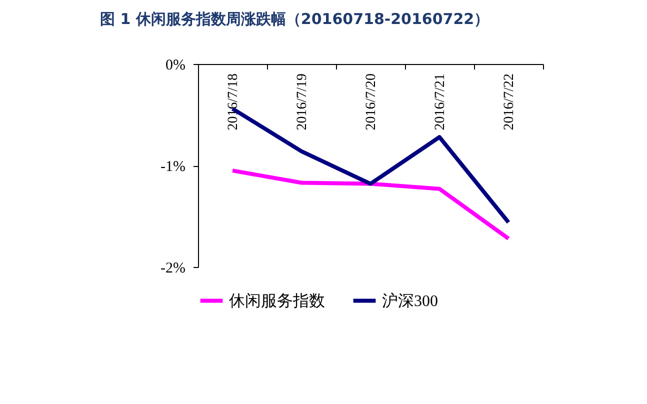 Image resolution: width=647 pixels, height=404 pixels. What do you see at coordinates (233, 102) in the screenshot?
I see `x-tick-label: 2016/7/18` at bounding box center [233, 102].